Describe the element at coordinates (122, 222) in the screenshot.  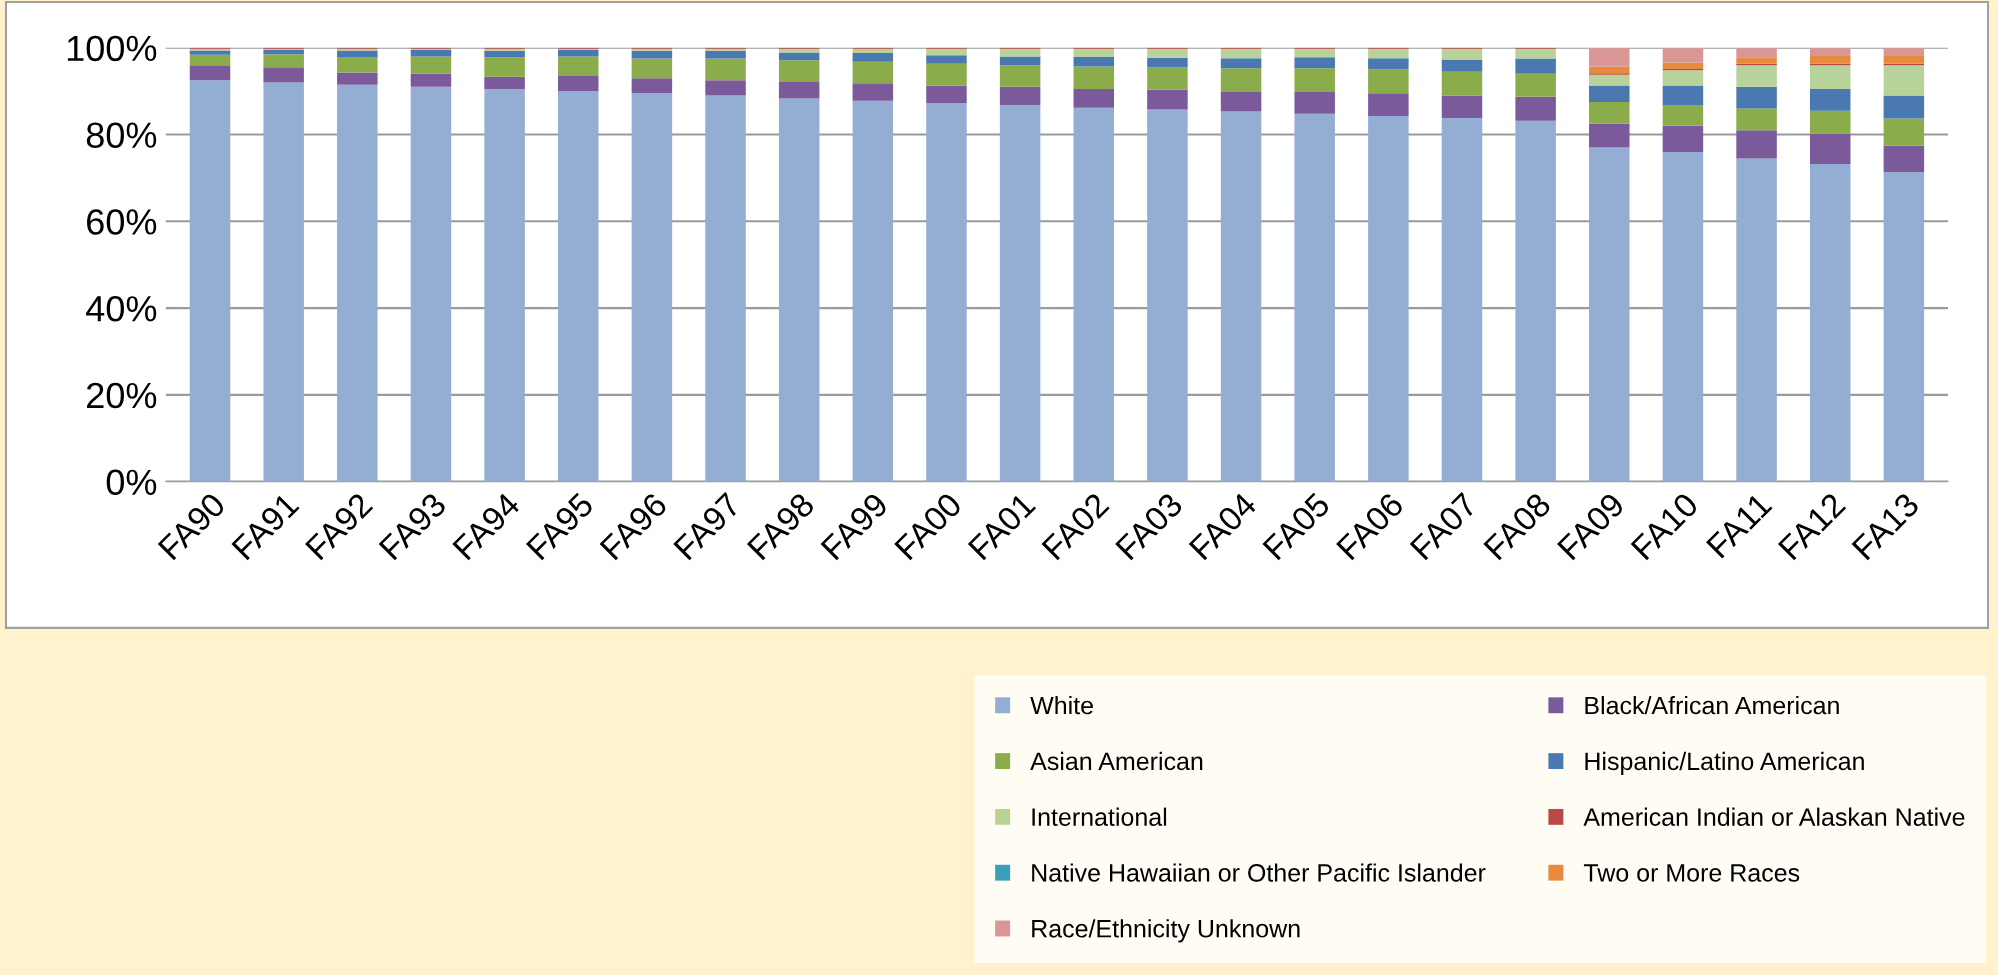
I see `y-tick-label: 60%` at that location.